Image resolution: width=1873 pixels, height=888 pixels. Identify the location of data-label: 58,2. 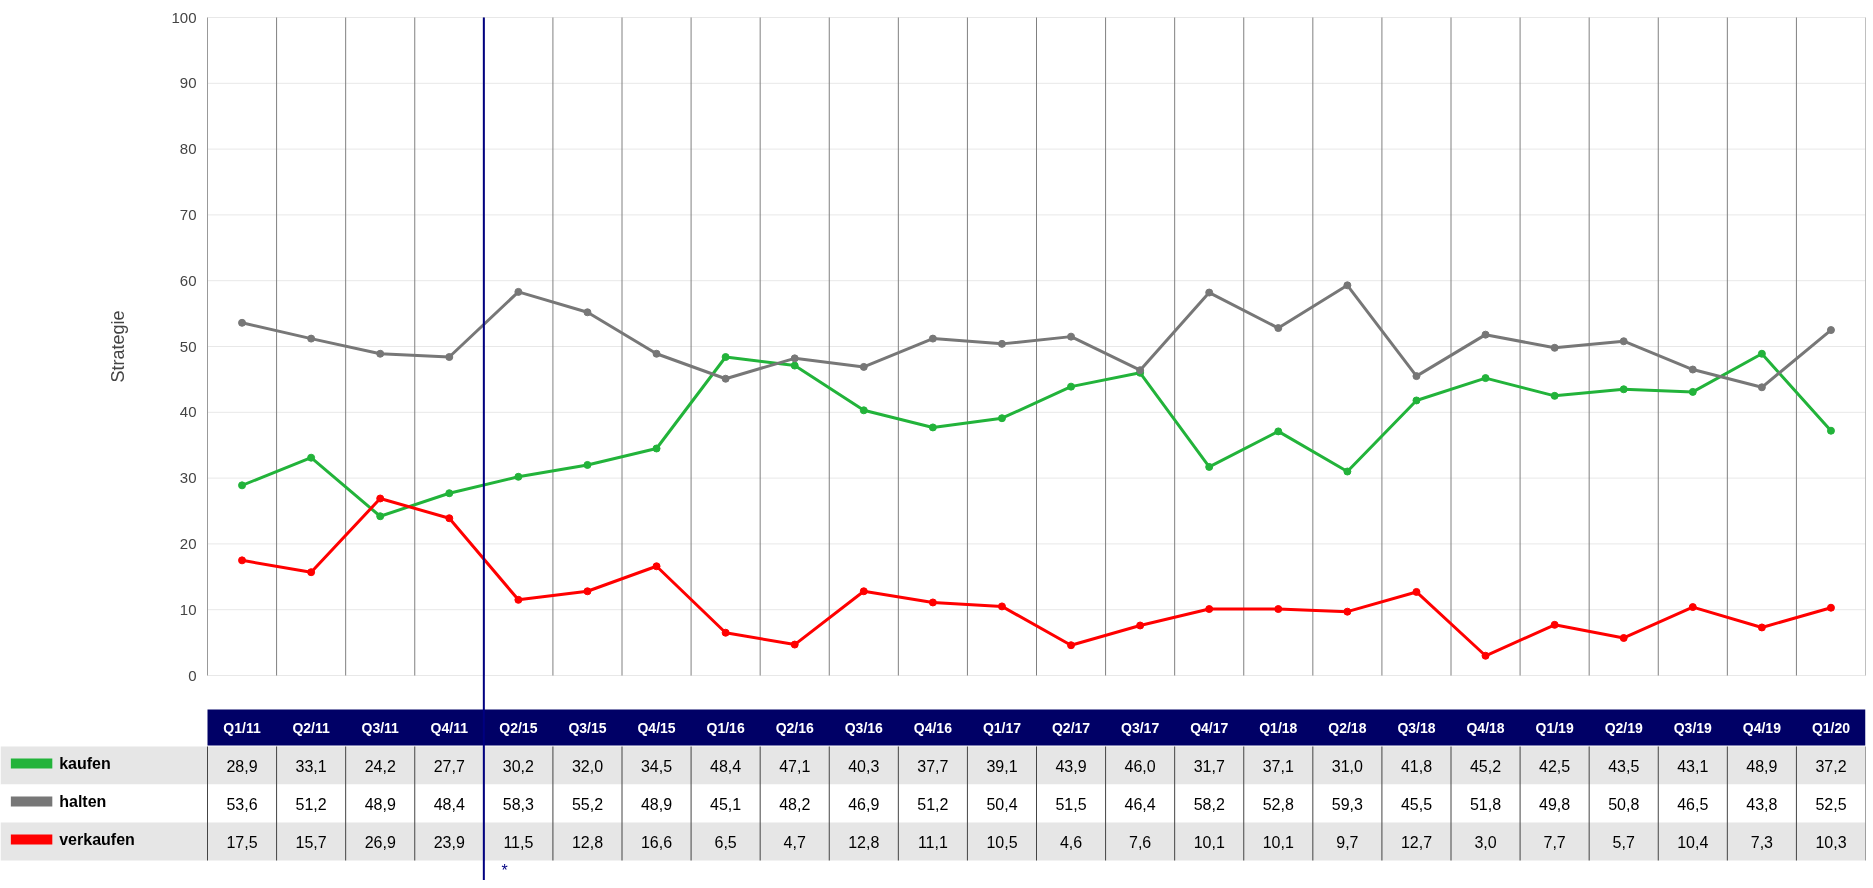
(1209, 804).